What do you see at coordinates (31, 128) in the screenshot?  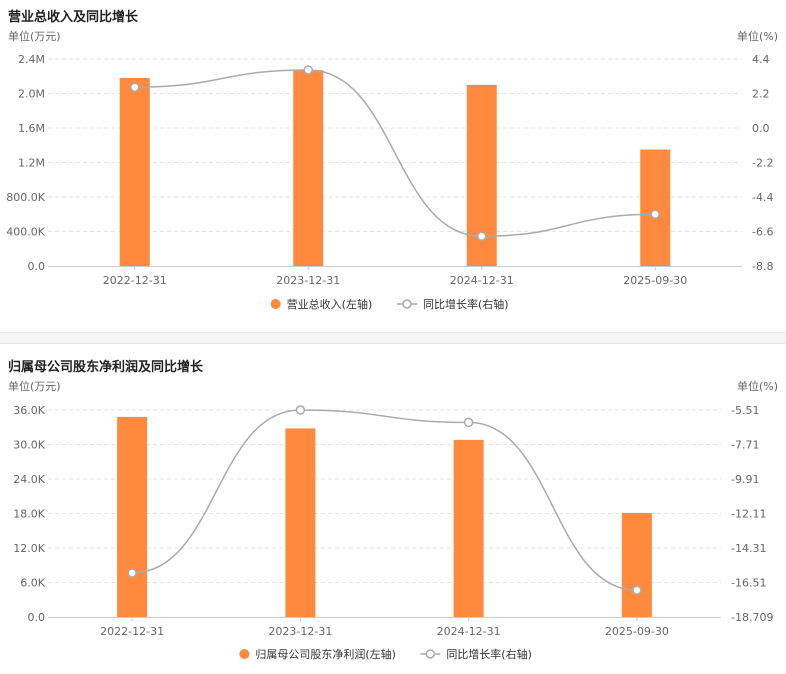 I see `left-axis-tick-label: 1.6M` at bounding box center [31, 128].